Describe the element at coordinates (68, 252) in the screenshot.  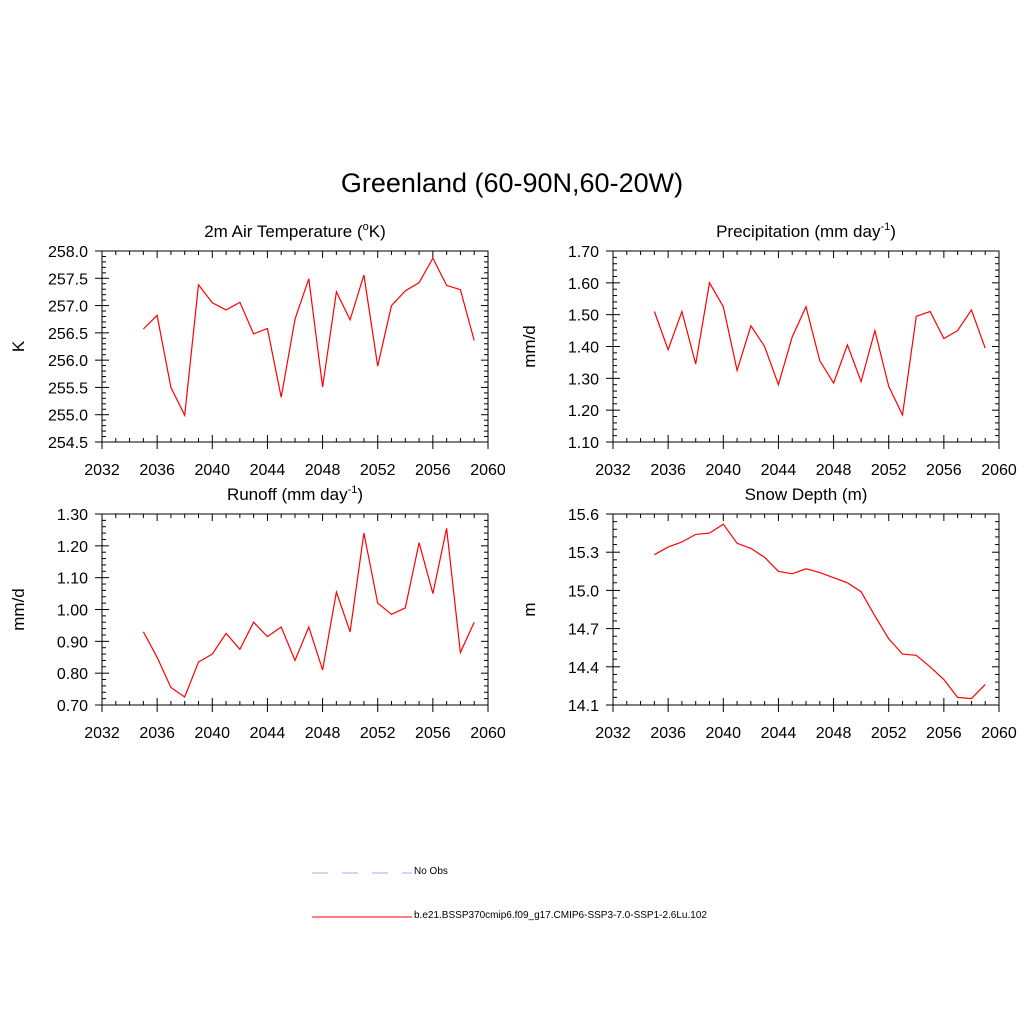
I see `y-tick-label: 258.0` at that location.